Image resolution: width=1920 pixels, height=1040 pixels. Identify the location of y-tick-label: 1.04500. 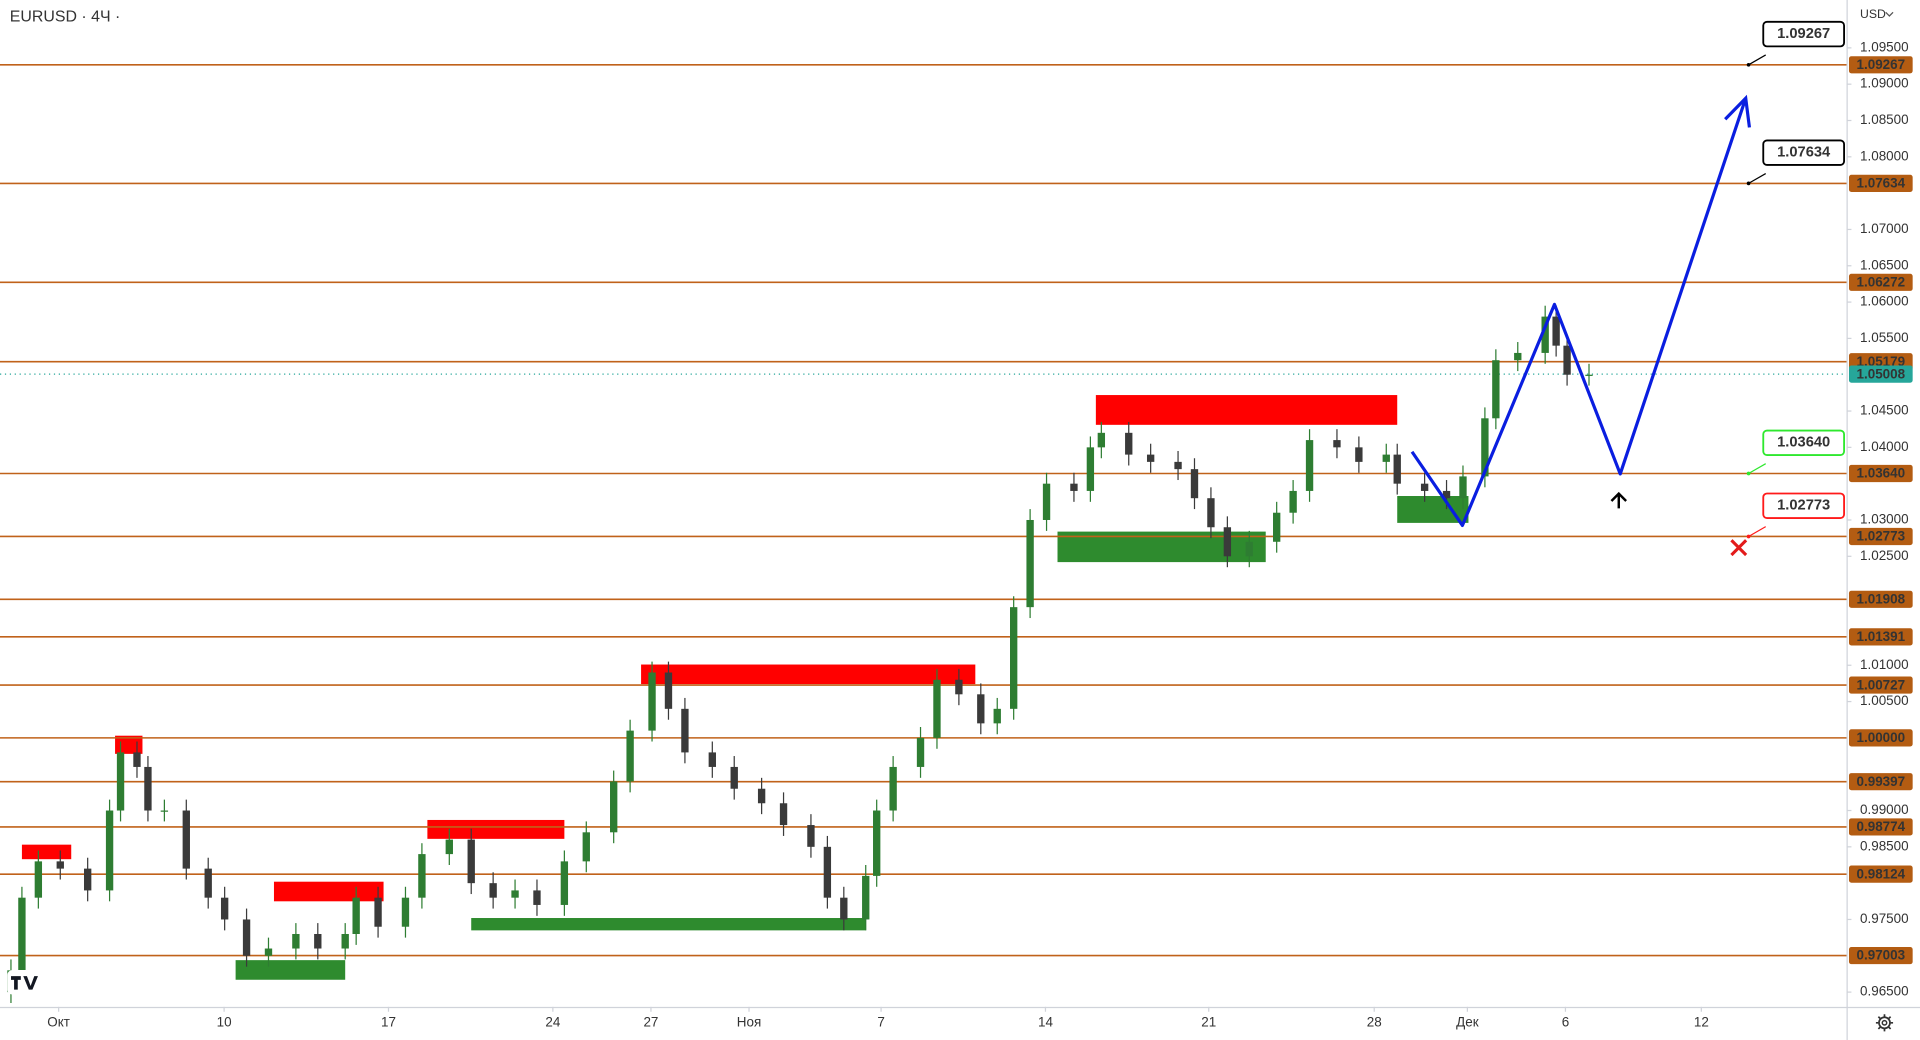
(1884, 410).